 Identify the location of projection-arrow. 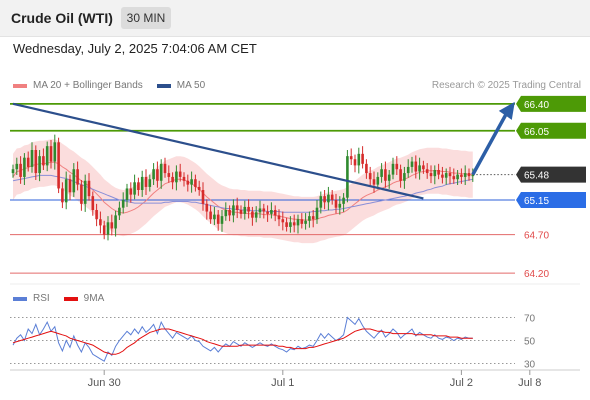
(490, 144).